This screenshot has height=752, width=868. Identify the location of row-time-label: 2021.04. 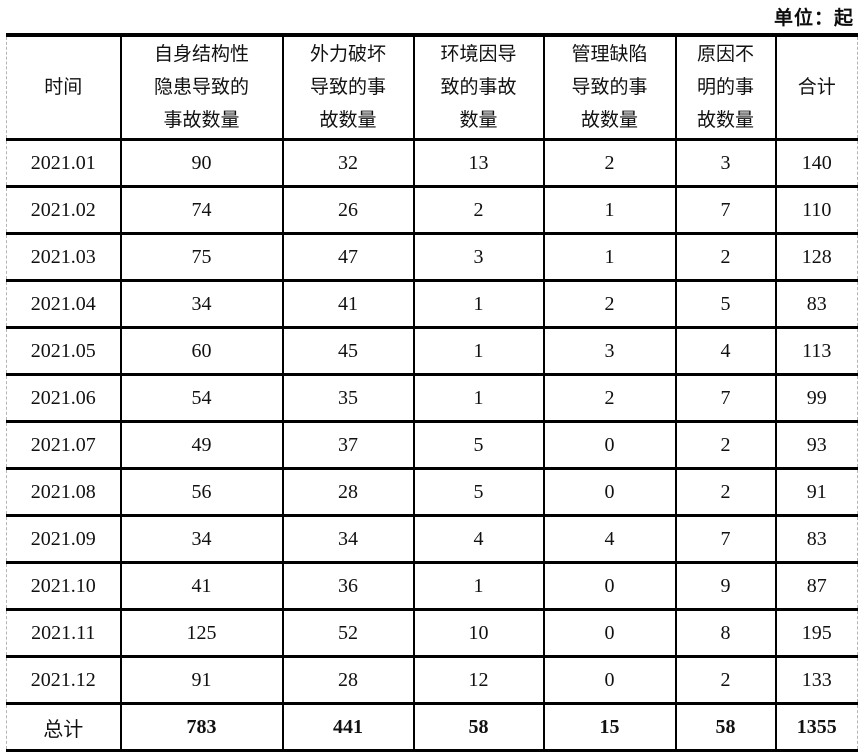
(64, 304).